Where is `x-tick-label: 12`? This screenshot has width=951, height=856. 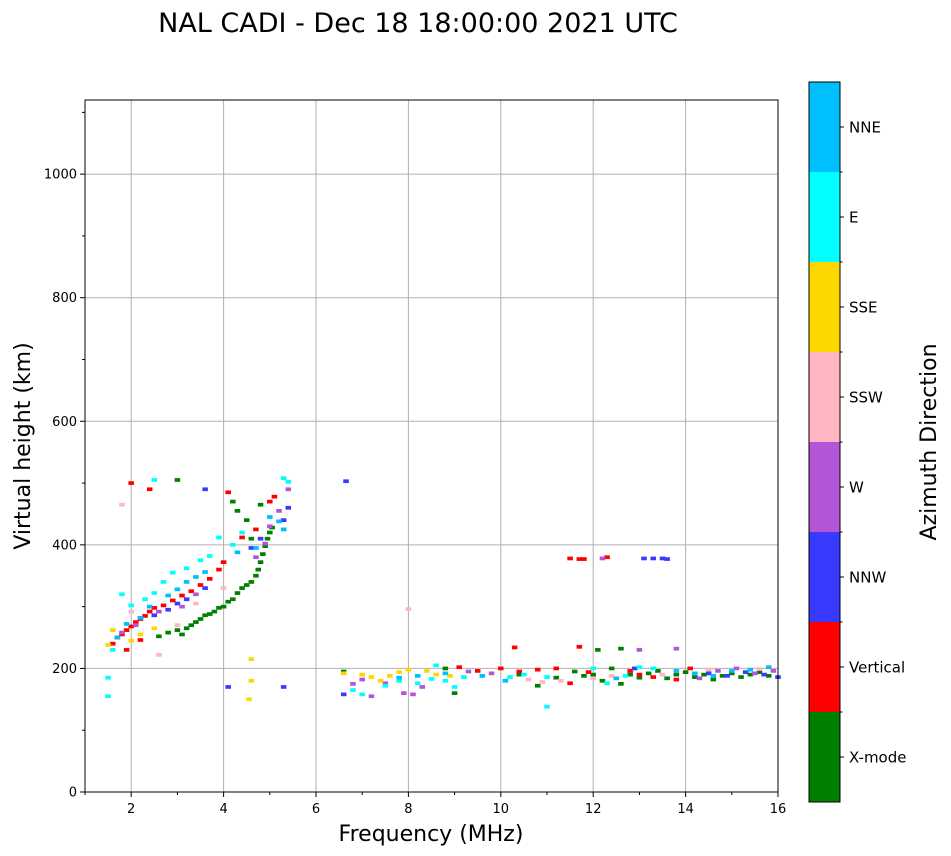
x-tick-label: 12 is located at coordinates (593, 809).